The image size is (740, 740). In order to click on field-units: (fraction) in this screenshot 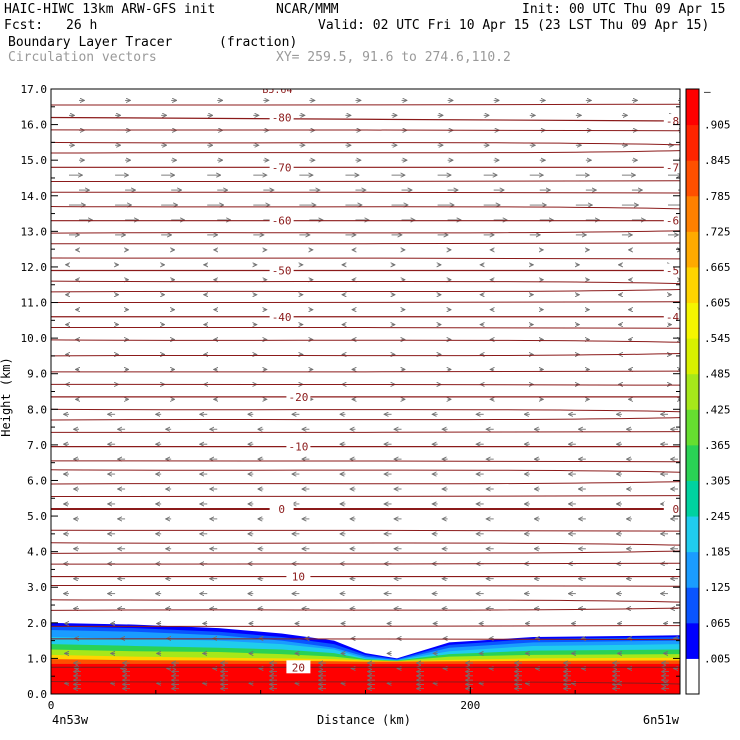, I will do `click(258, 42)`.